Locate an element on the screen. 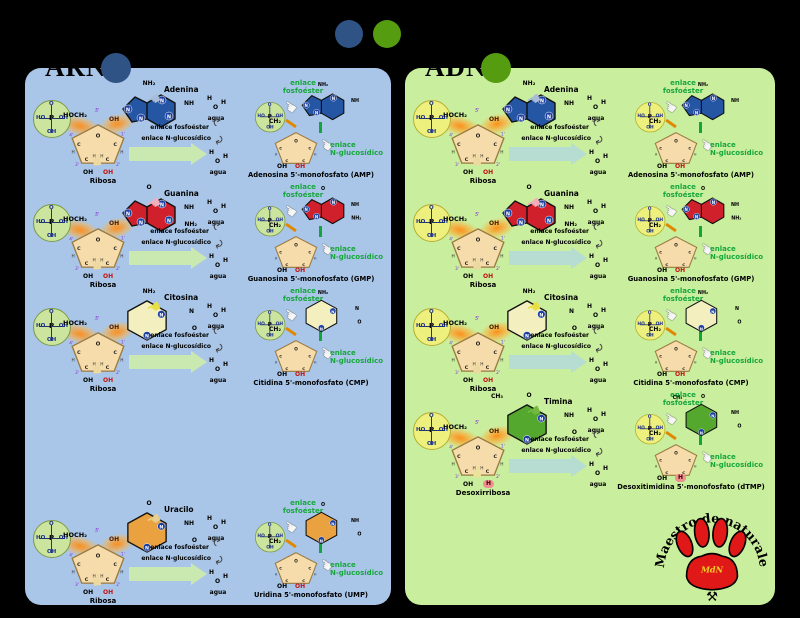  product-phosphate-group: O HO P OH OH is located at coordinates (650, 117).